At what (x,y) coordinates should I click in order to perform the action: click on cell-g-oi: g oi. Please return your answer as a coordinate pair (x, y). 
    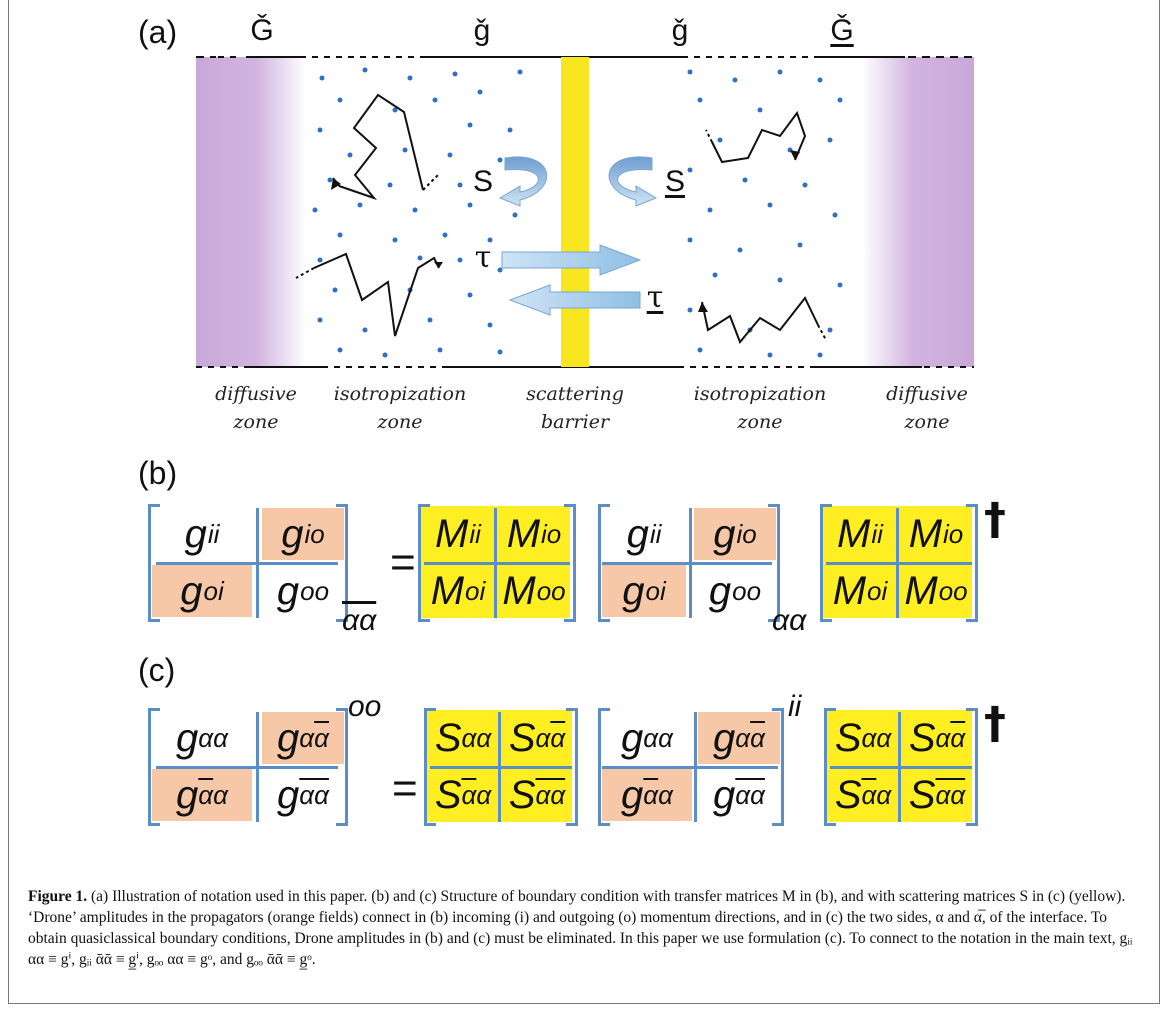
    Looking at the image, I should click on (202, 591).